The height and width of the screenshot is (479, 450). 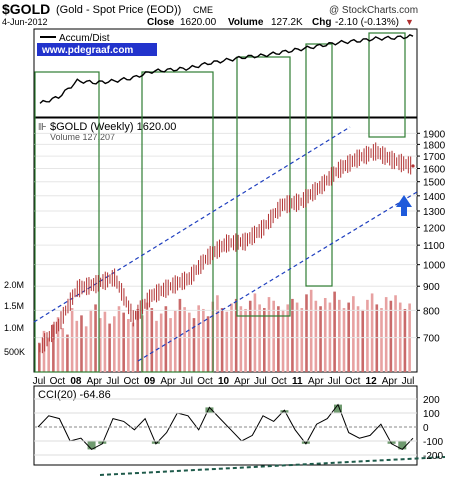 What do you see at coordinates (434, 157) in the screenshot?
I see `price-tick-label: 1700` at bounding box center [434, 157].